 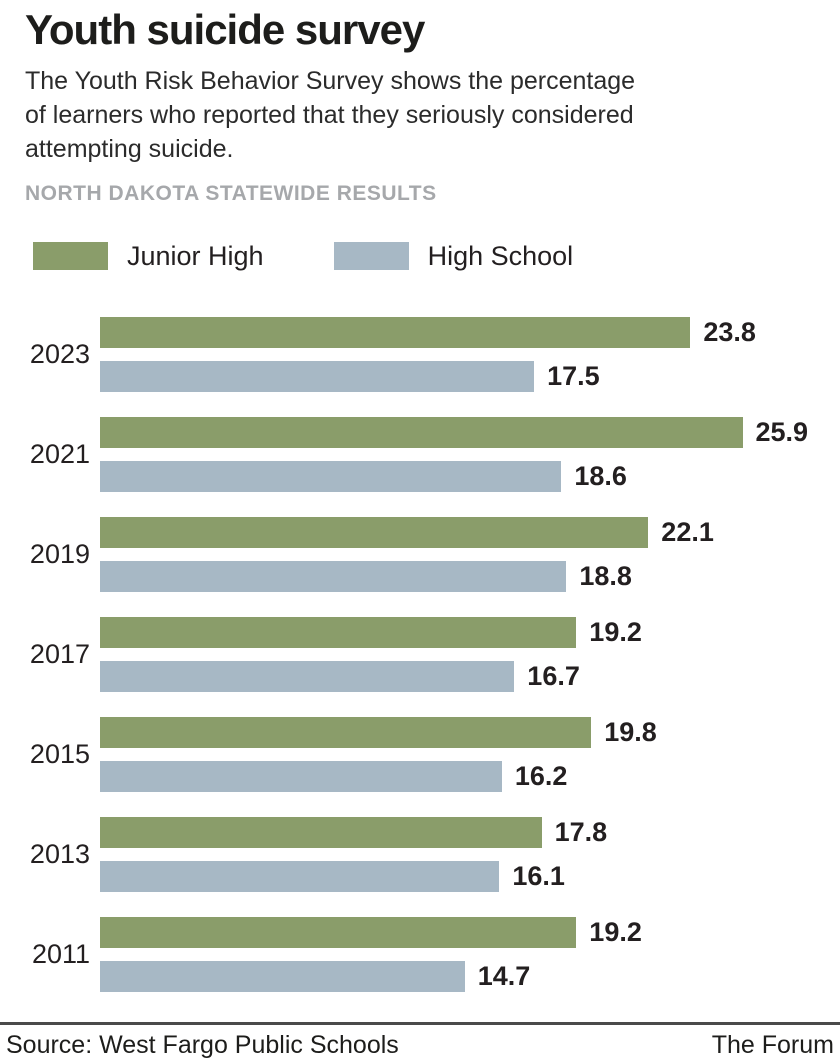 What do you see at coordinates (605, 576) in the screenshot?
I see `value-label: 18.8` at bounding box center [605, 576].